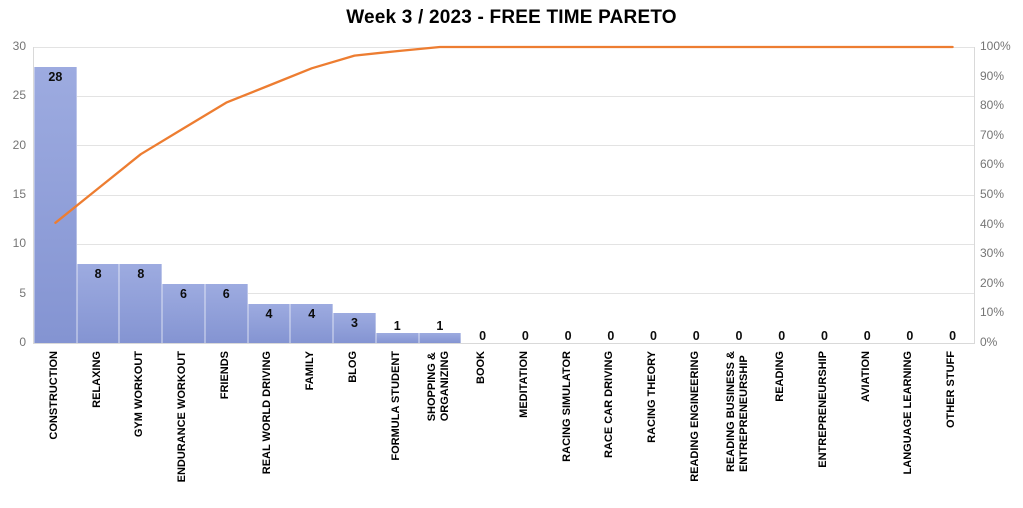  I want to click on right-axis-tick-label: 60%, so click(992, 164).